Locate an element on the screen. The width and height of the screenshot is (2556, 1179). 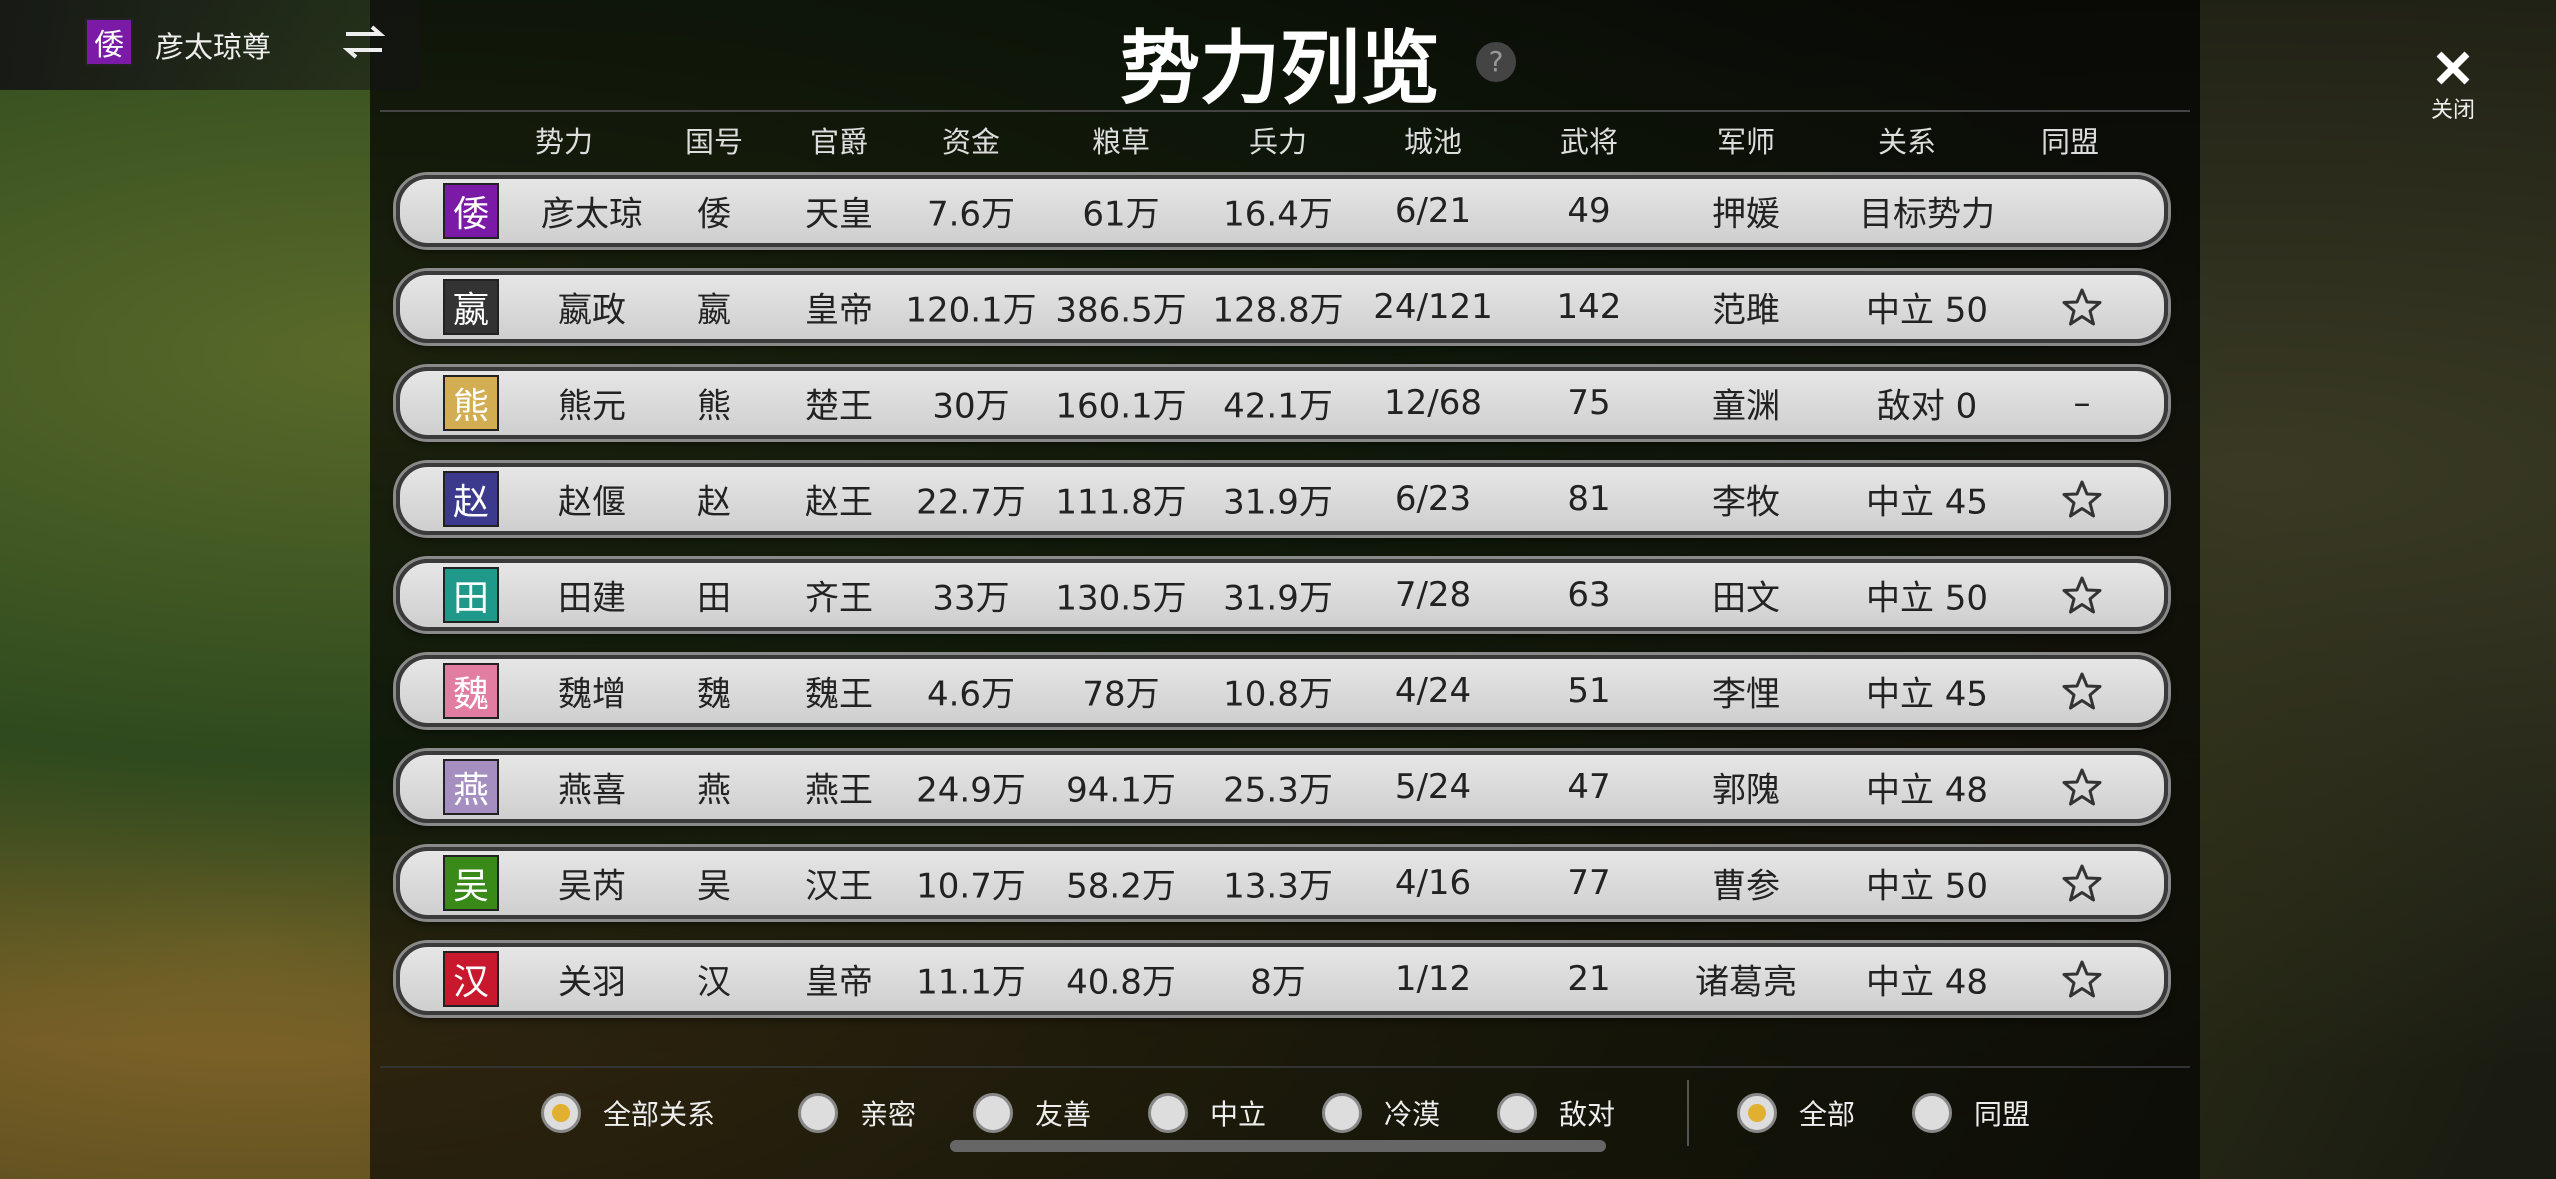
filter-label: 友善 is located at coordinates (1063, 1114).